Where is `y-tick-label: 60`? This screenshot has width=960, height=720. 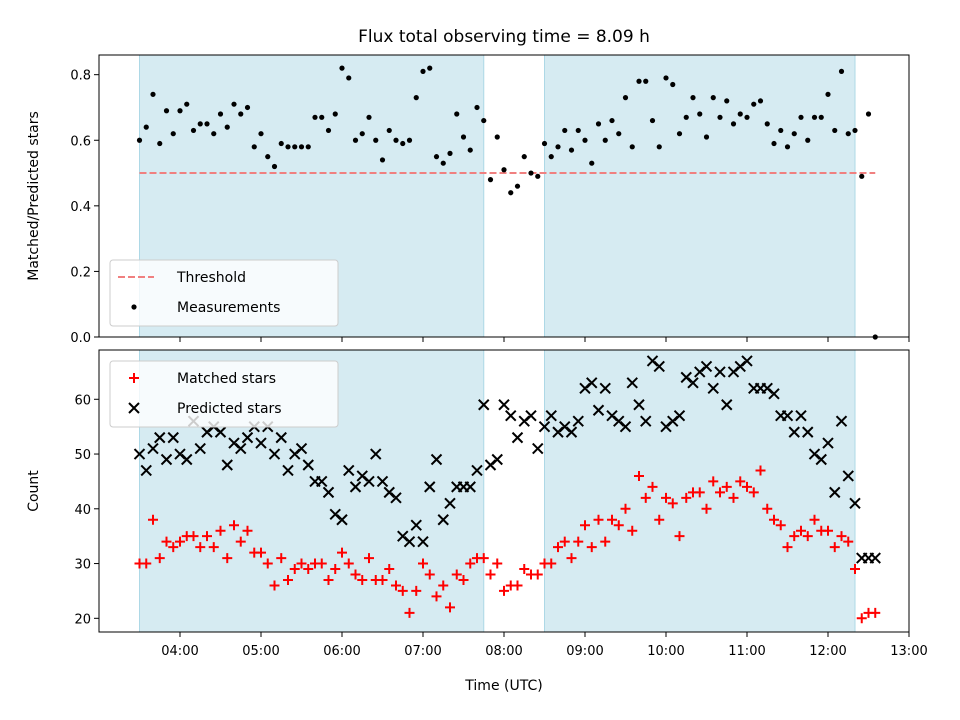
y-tick-label: 60 is located at coordinates (82, 400).